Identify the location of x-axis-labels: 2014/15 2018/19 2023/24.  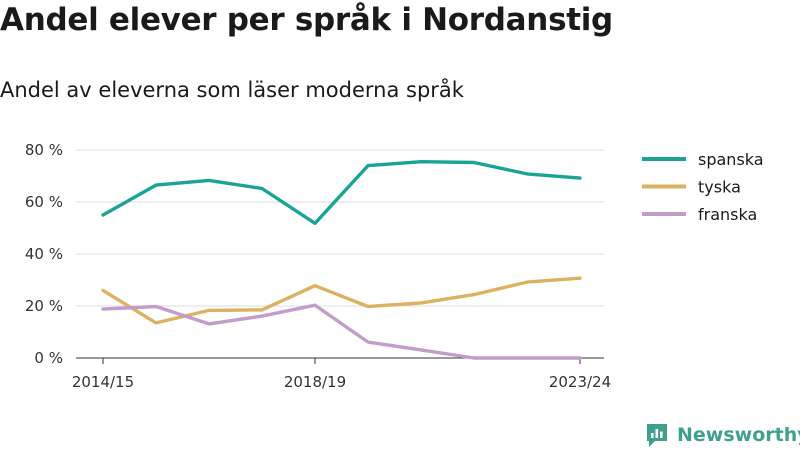
(341, 382).